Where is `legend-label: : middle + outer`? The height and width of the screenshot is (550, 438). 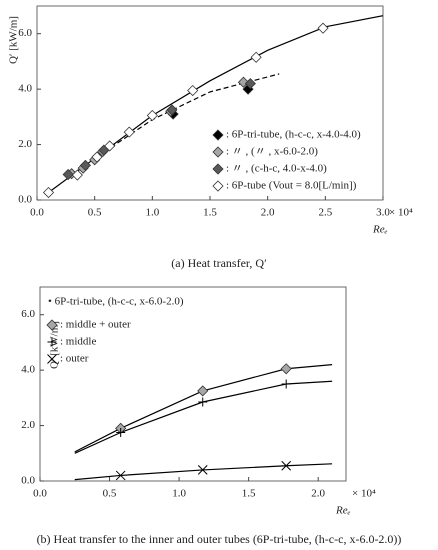 legend-label: : middle + outer is located at coordinates (95, 325).